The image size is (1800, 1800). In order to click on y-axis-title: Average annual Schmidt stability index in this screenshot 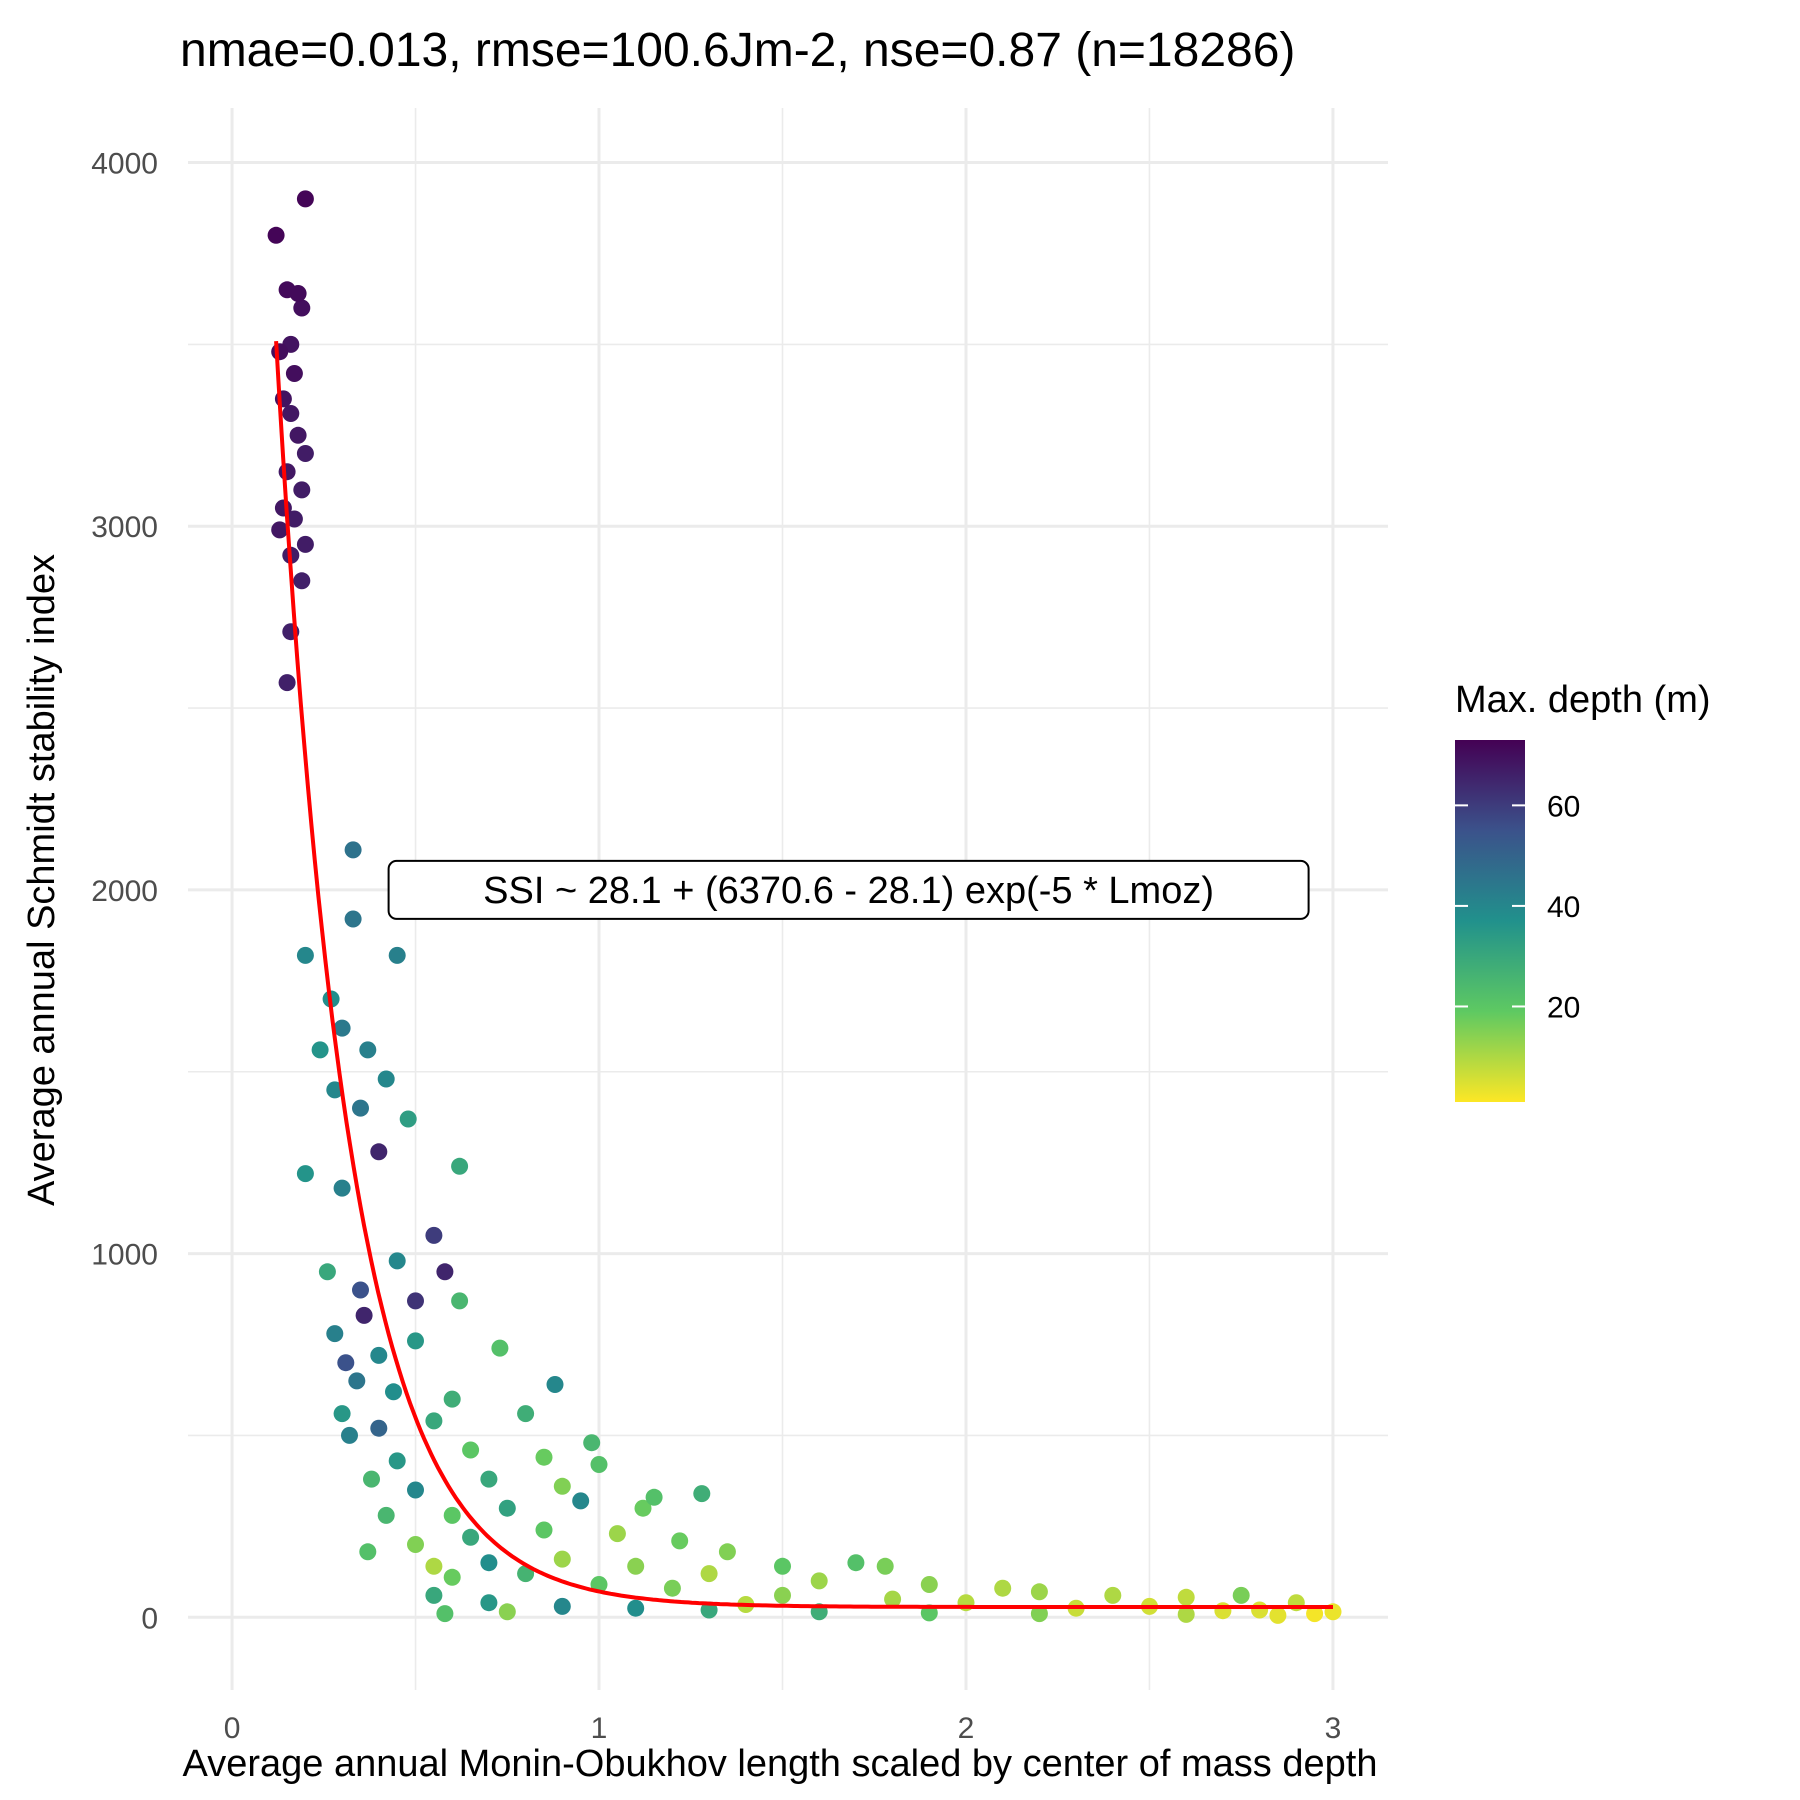, I will do `click(42, 880)`.